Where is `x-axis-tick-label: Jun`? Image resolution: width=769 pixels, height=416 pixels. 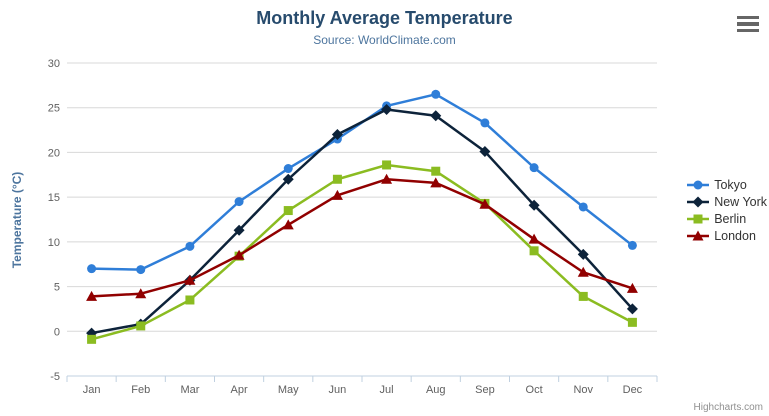
x-axis-tick-label: Jun is located at coordinates (338, 390).